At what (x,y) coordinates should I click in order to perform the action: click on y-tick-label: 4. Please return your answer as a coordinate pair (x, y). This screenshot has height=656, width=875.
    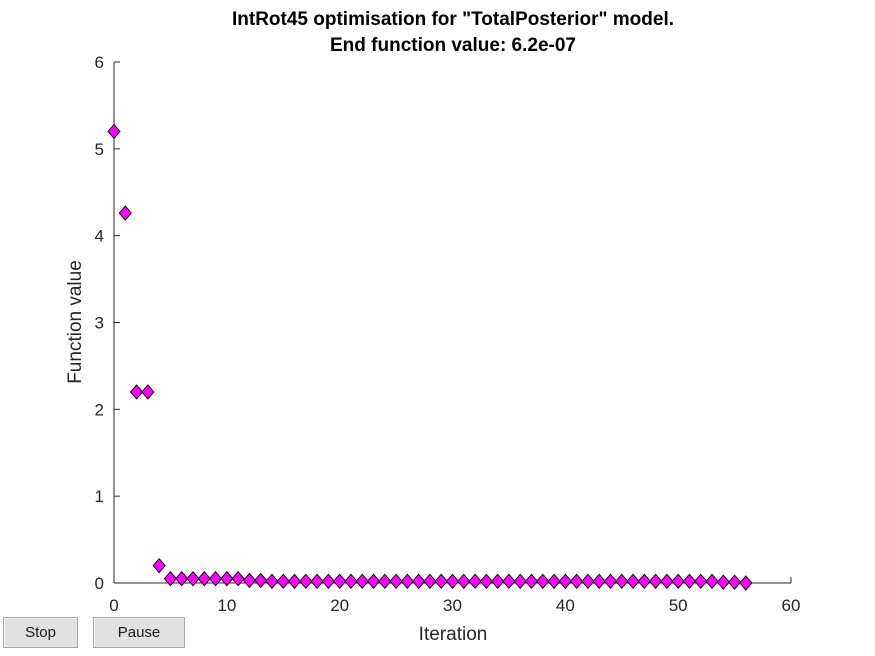
    Looking at the image, I should click on (99, 236).